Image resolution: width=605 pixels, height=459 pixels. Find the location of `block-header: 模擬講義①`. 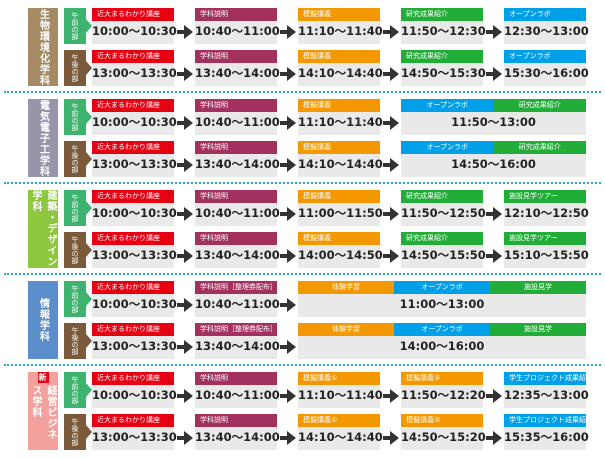

block-header: 模擬講義① is located at coordinates (339, 420).